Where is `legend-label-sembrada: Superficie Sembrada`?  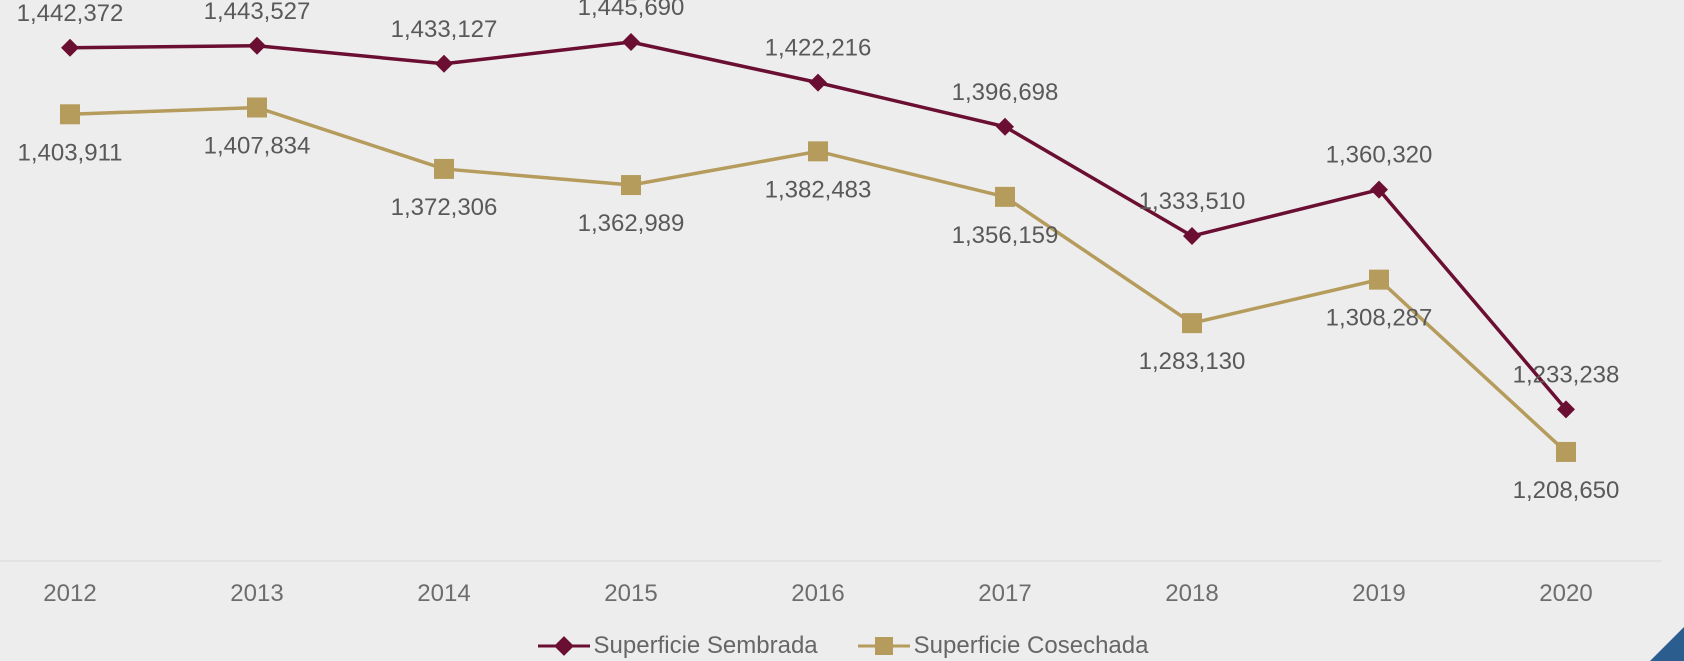
legend-label-sembrada: Superficie Sembrada is located at coordinates (705, 645).